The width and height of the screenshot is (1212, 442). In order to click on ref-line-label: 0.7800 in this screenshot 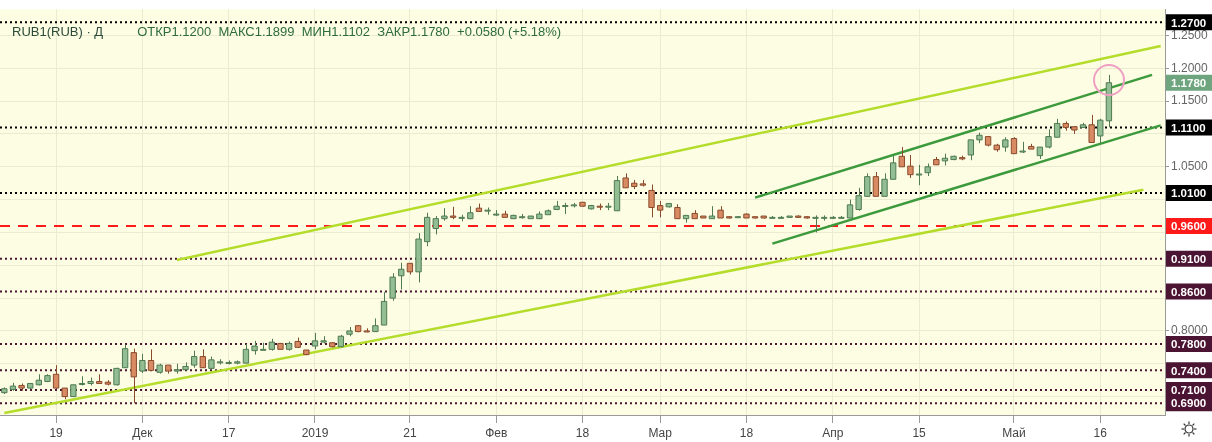, I will do `click(1189, 344)`.